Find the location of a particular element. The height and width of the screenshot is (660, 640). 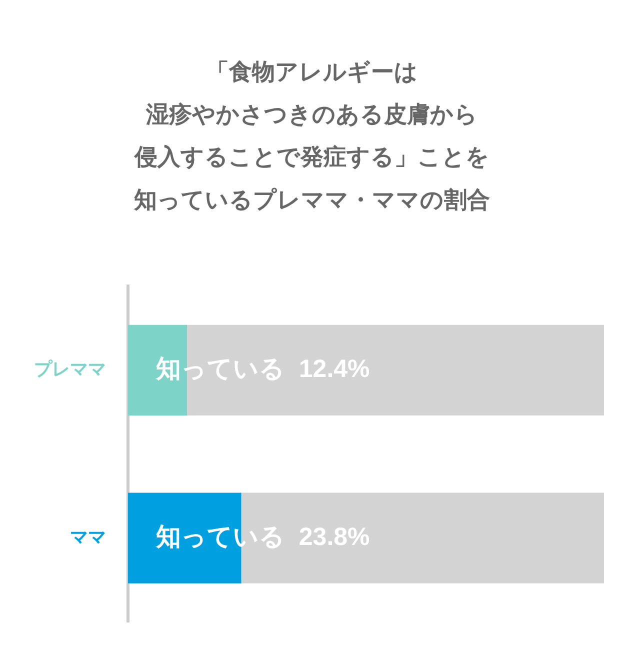

y-tick-label: プレママ is located at coordinates (70, 369).